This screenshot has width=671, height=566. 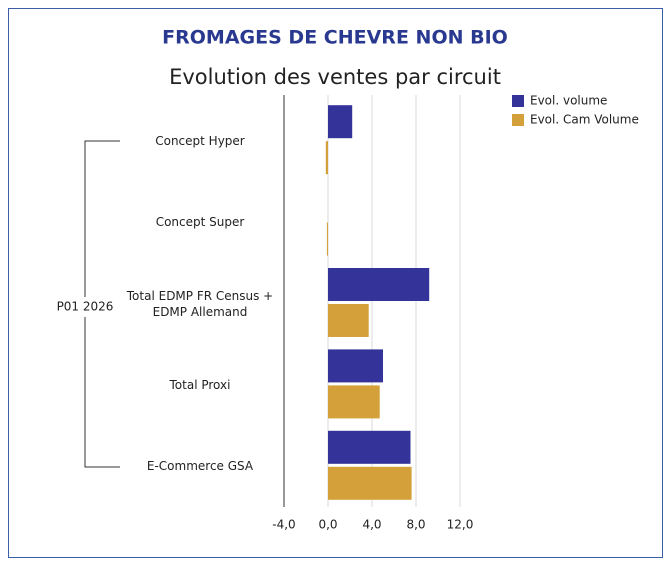 I want to click on x-tick-label: -4,0, so click(x=283, y=525).